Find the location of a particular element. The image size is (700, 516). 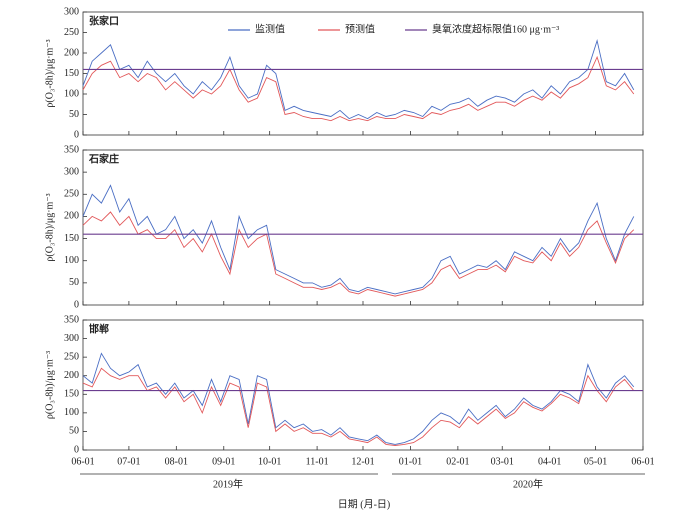

year-label: 2020年 is located at coordinates (528, 483).